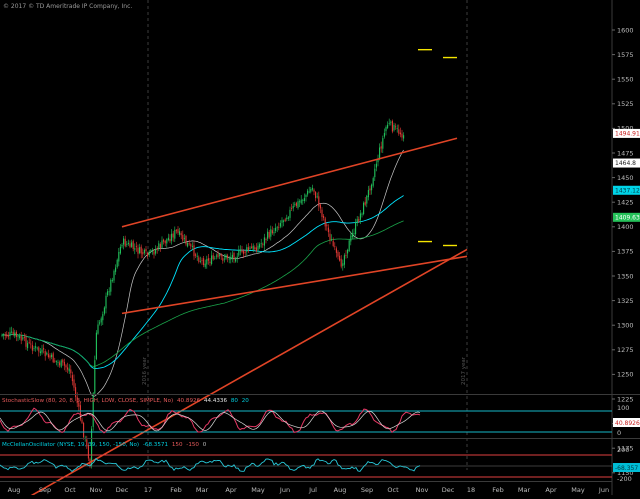 This screenshot has height=499, width=640. I want to click on price-badge-label: 1437.12, so click(627, 190).